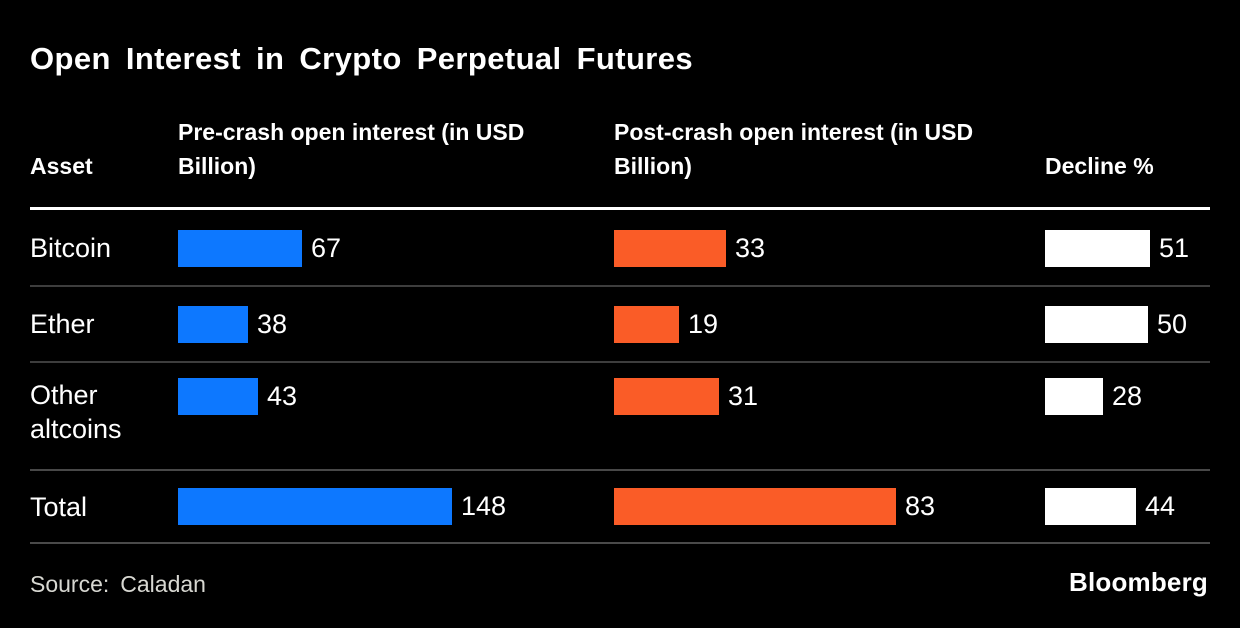 This screenshot has width=1240, height=628. I want to click on column-header-asset: Asset, so click(61, 166).